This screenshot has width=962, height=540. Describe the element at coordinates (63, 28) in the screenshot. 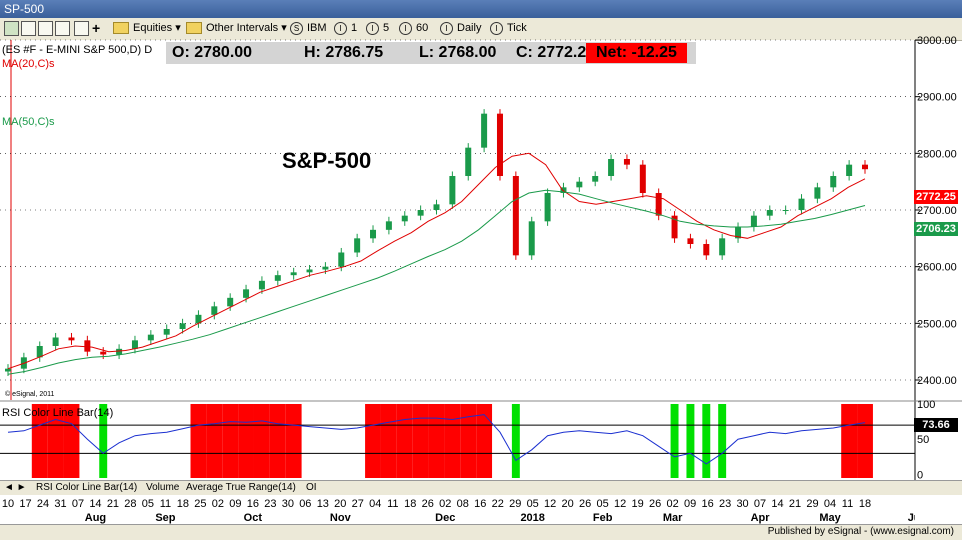

I see `copy-icon` at that location.